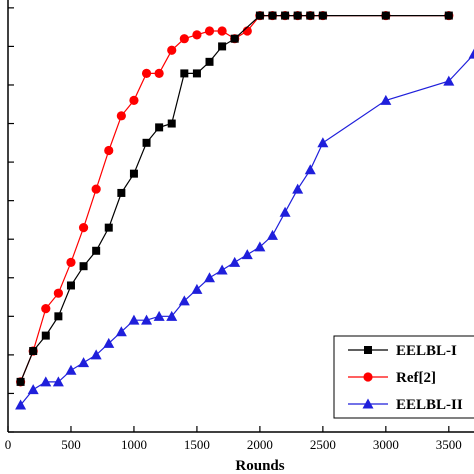  I want to click on x-tick-label: 3500, so click(449, 444).